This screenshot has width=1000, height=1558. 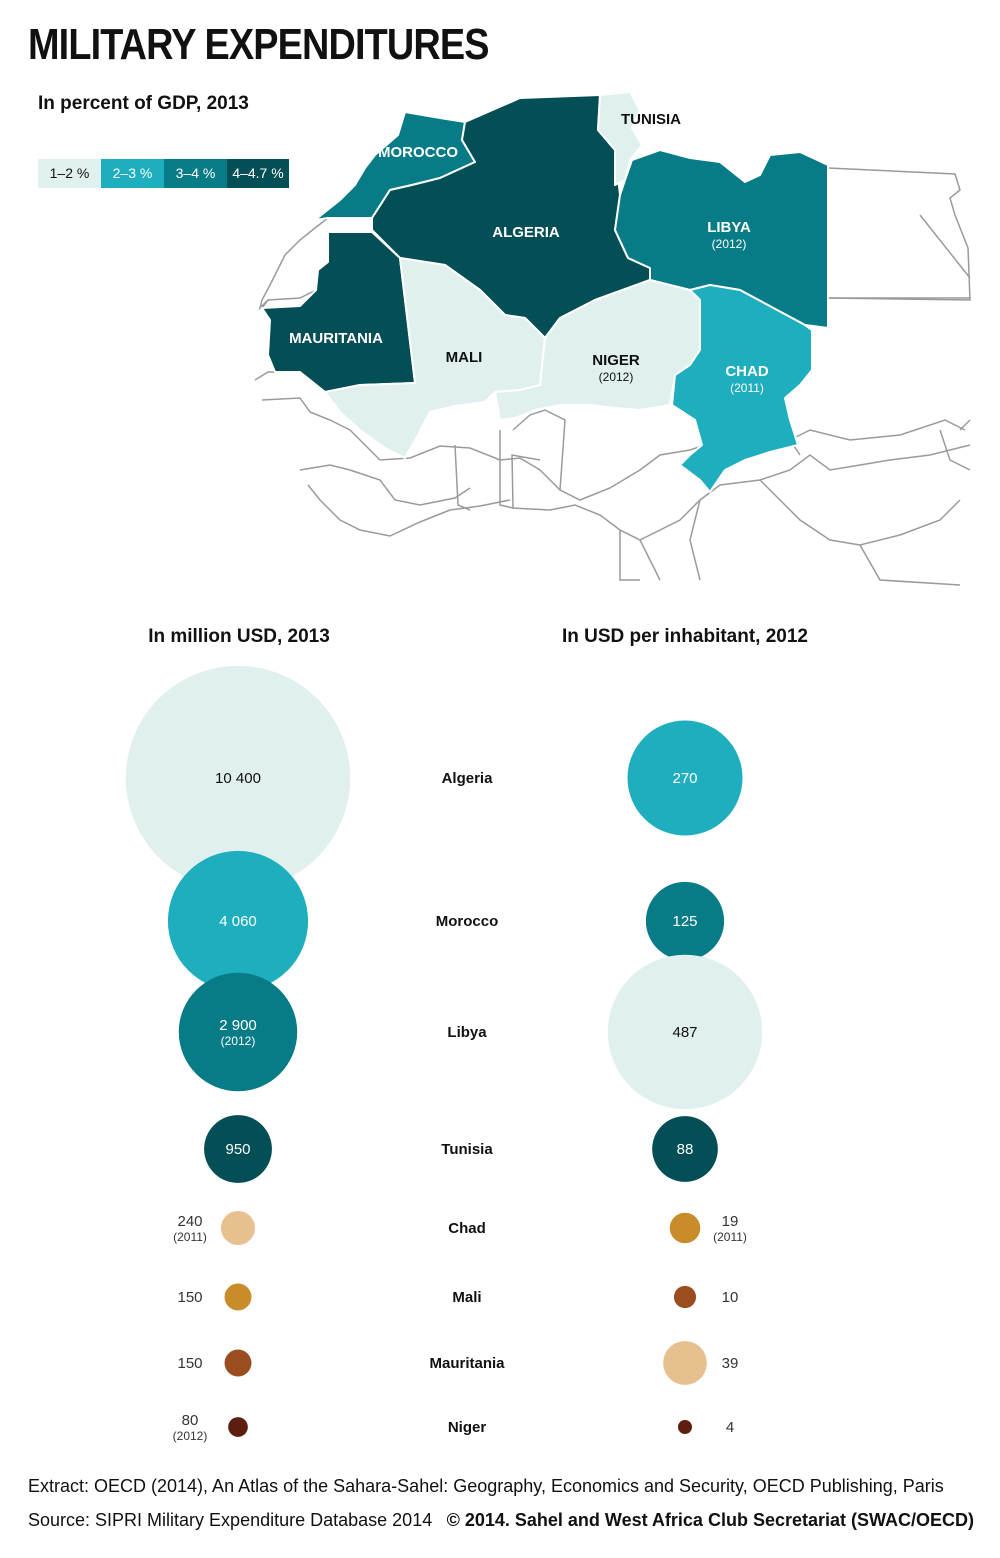 I want to click on map-label-mali: MALI, so click(x=464, y=357).